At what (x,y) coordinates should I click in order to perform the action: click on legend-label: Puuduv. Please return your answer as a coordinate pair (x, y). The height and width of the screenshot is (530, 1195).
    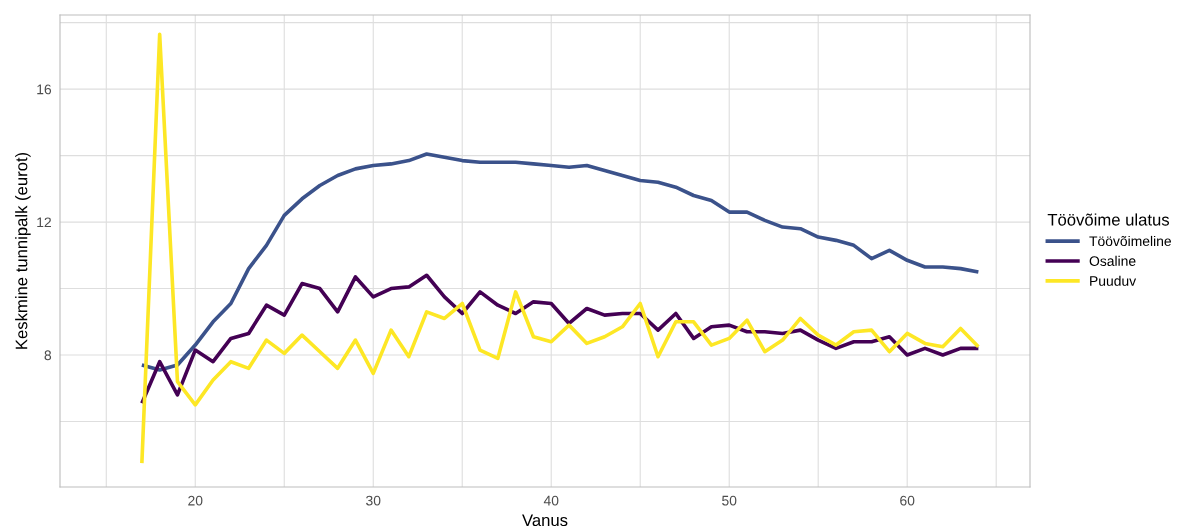
    Looking at the image, I should click on (1113, 280).